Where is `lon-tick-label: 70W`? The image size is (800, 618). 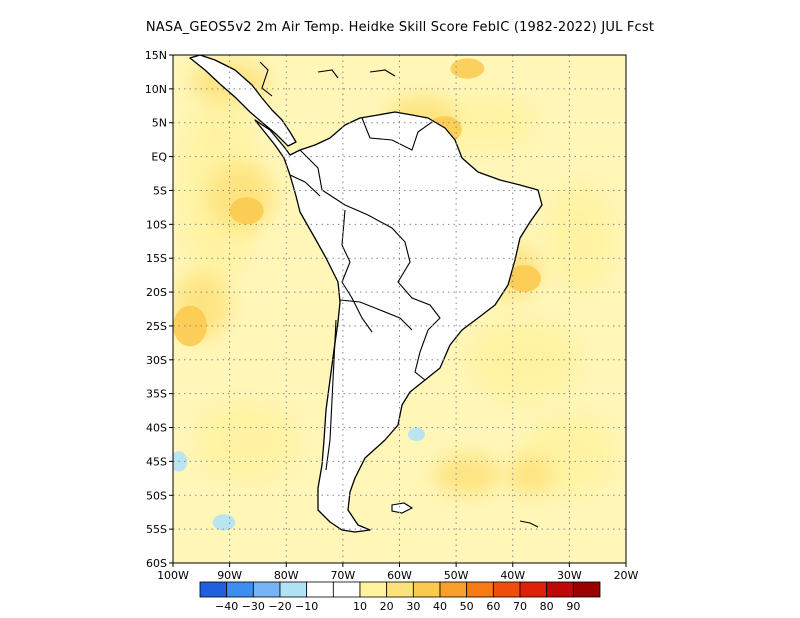 lon-tick-label: 70W is located at coordinates (342, 575).